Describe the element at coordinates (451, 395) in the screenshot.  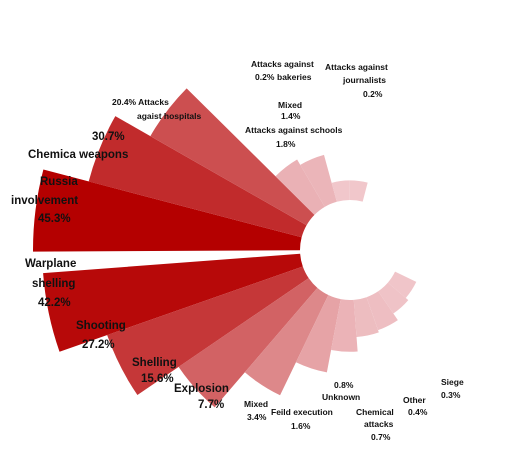
I see `label-siege-value: 0.3%` at that location.